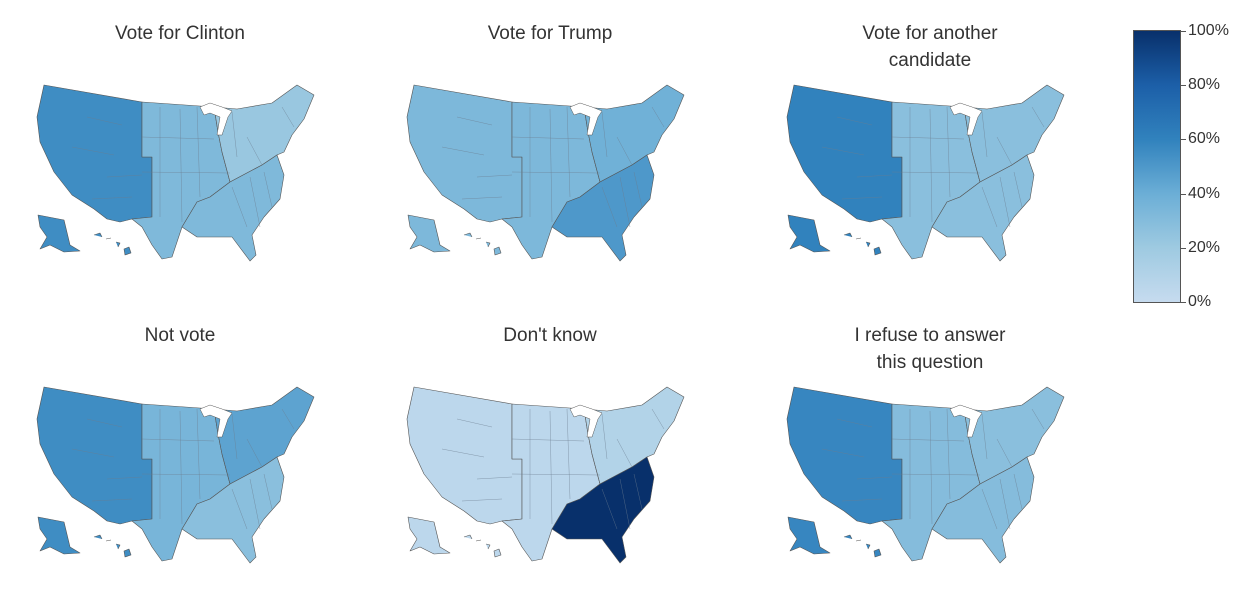 The height and width of the screenshot is (605, 1260). I want to click on legend-tick-label: 100%, so click(1208, 30).